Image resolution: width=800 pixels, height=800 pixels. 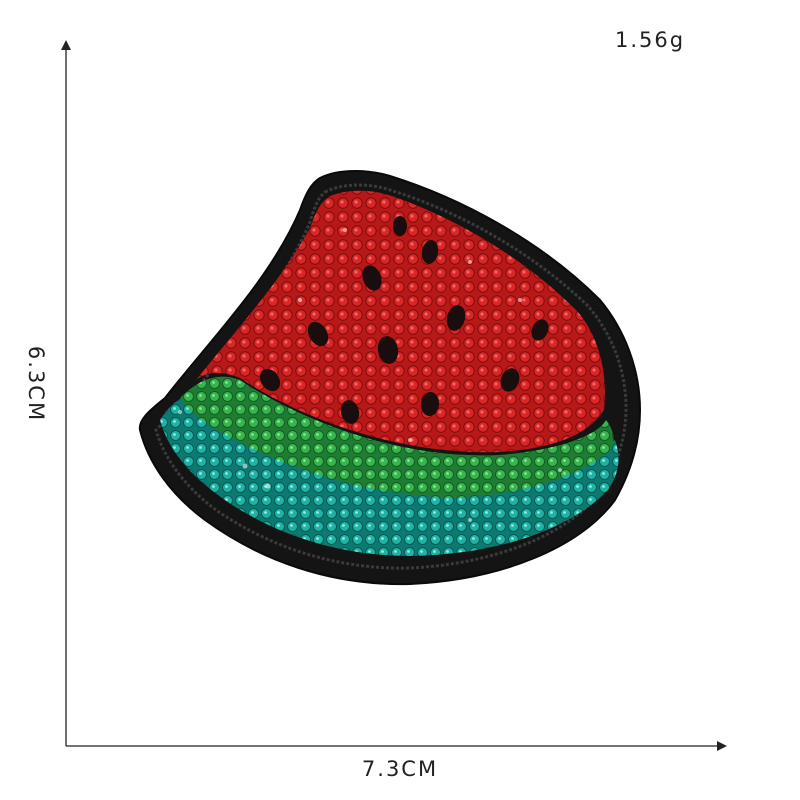 I want to click on vertical-axis-arrow-icon, so click(x=66, y=45).